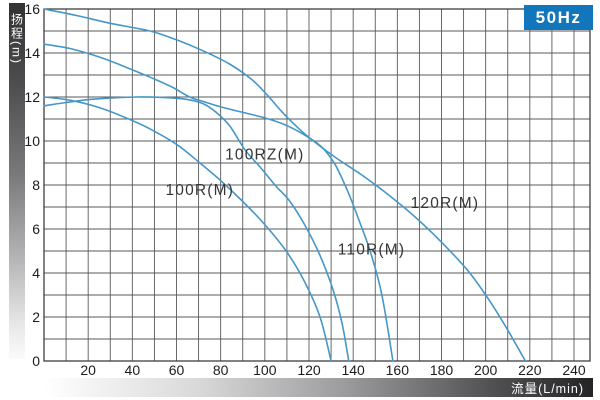 The height and width of the screenshot is (400, 600). What do you see at coordinates (318, 387) in the screenshot?
I see `x-axis-title-bar: 流量(L/min)` at bounding box center [318, 387].